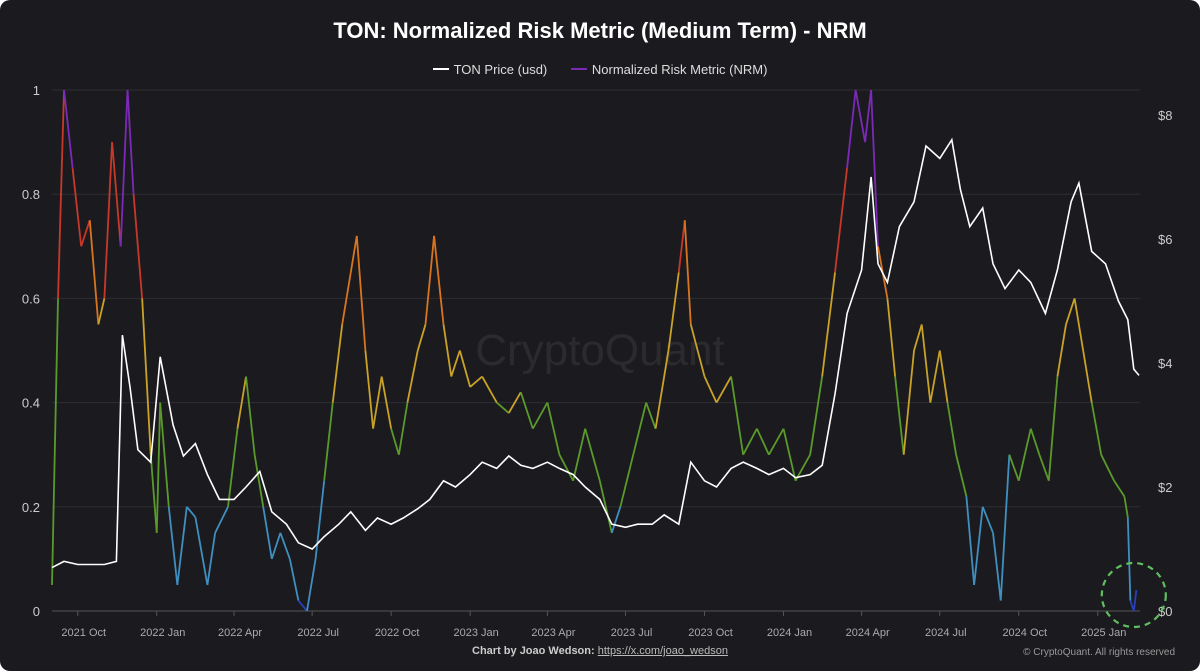  Describe the element at coordinates (1165, 115) in the screenshot. I see `y-right-tick-label: $8` at that location.